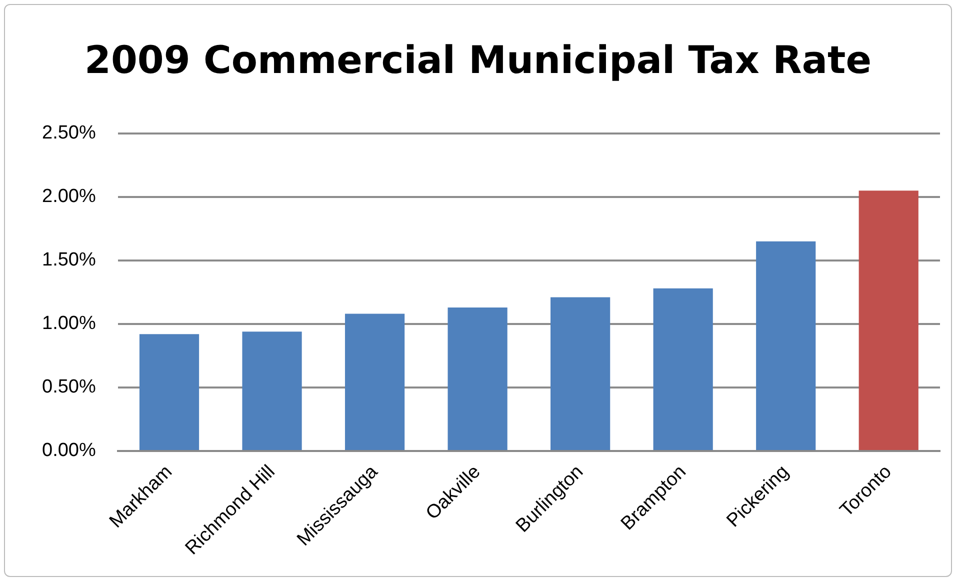 The width and height of the screenshot is (956, 581). Describe the element at coordinates (69, 260) in the screenshot. I see `y-tick-label: 1.50%` at that location.